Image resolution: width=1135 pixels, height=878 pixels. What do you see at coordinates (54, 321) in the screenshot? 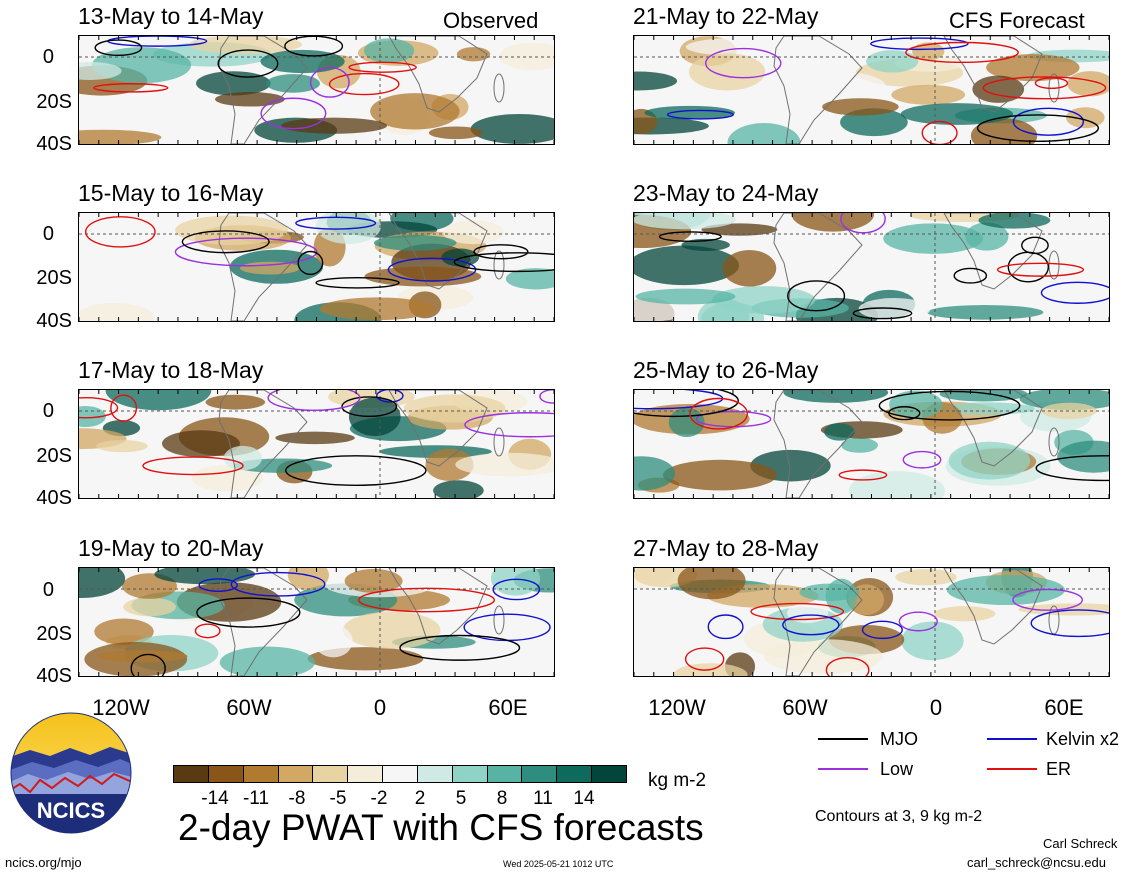
I see `lat-label-40s-row2: 40S` at bounding box center [54, 321].